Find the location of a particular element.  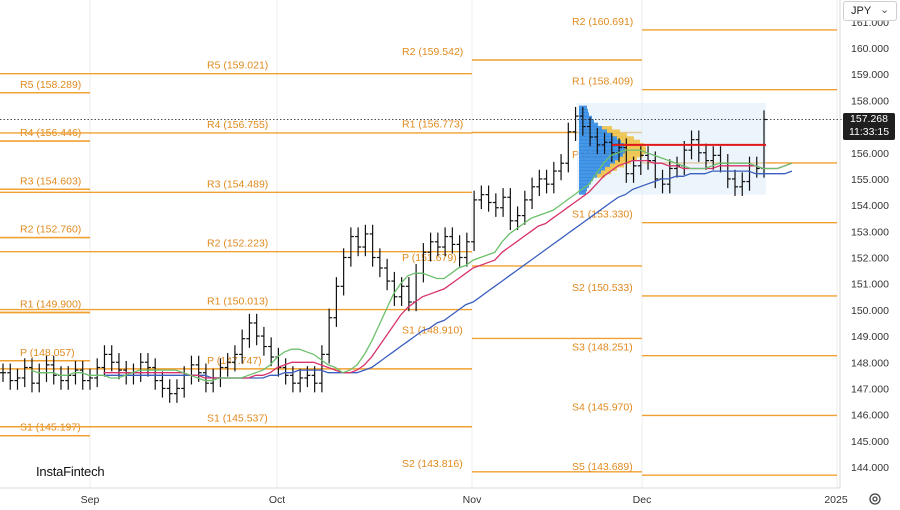

pivot-label: S3 (148.251) is located at coordinates (602, 348).